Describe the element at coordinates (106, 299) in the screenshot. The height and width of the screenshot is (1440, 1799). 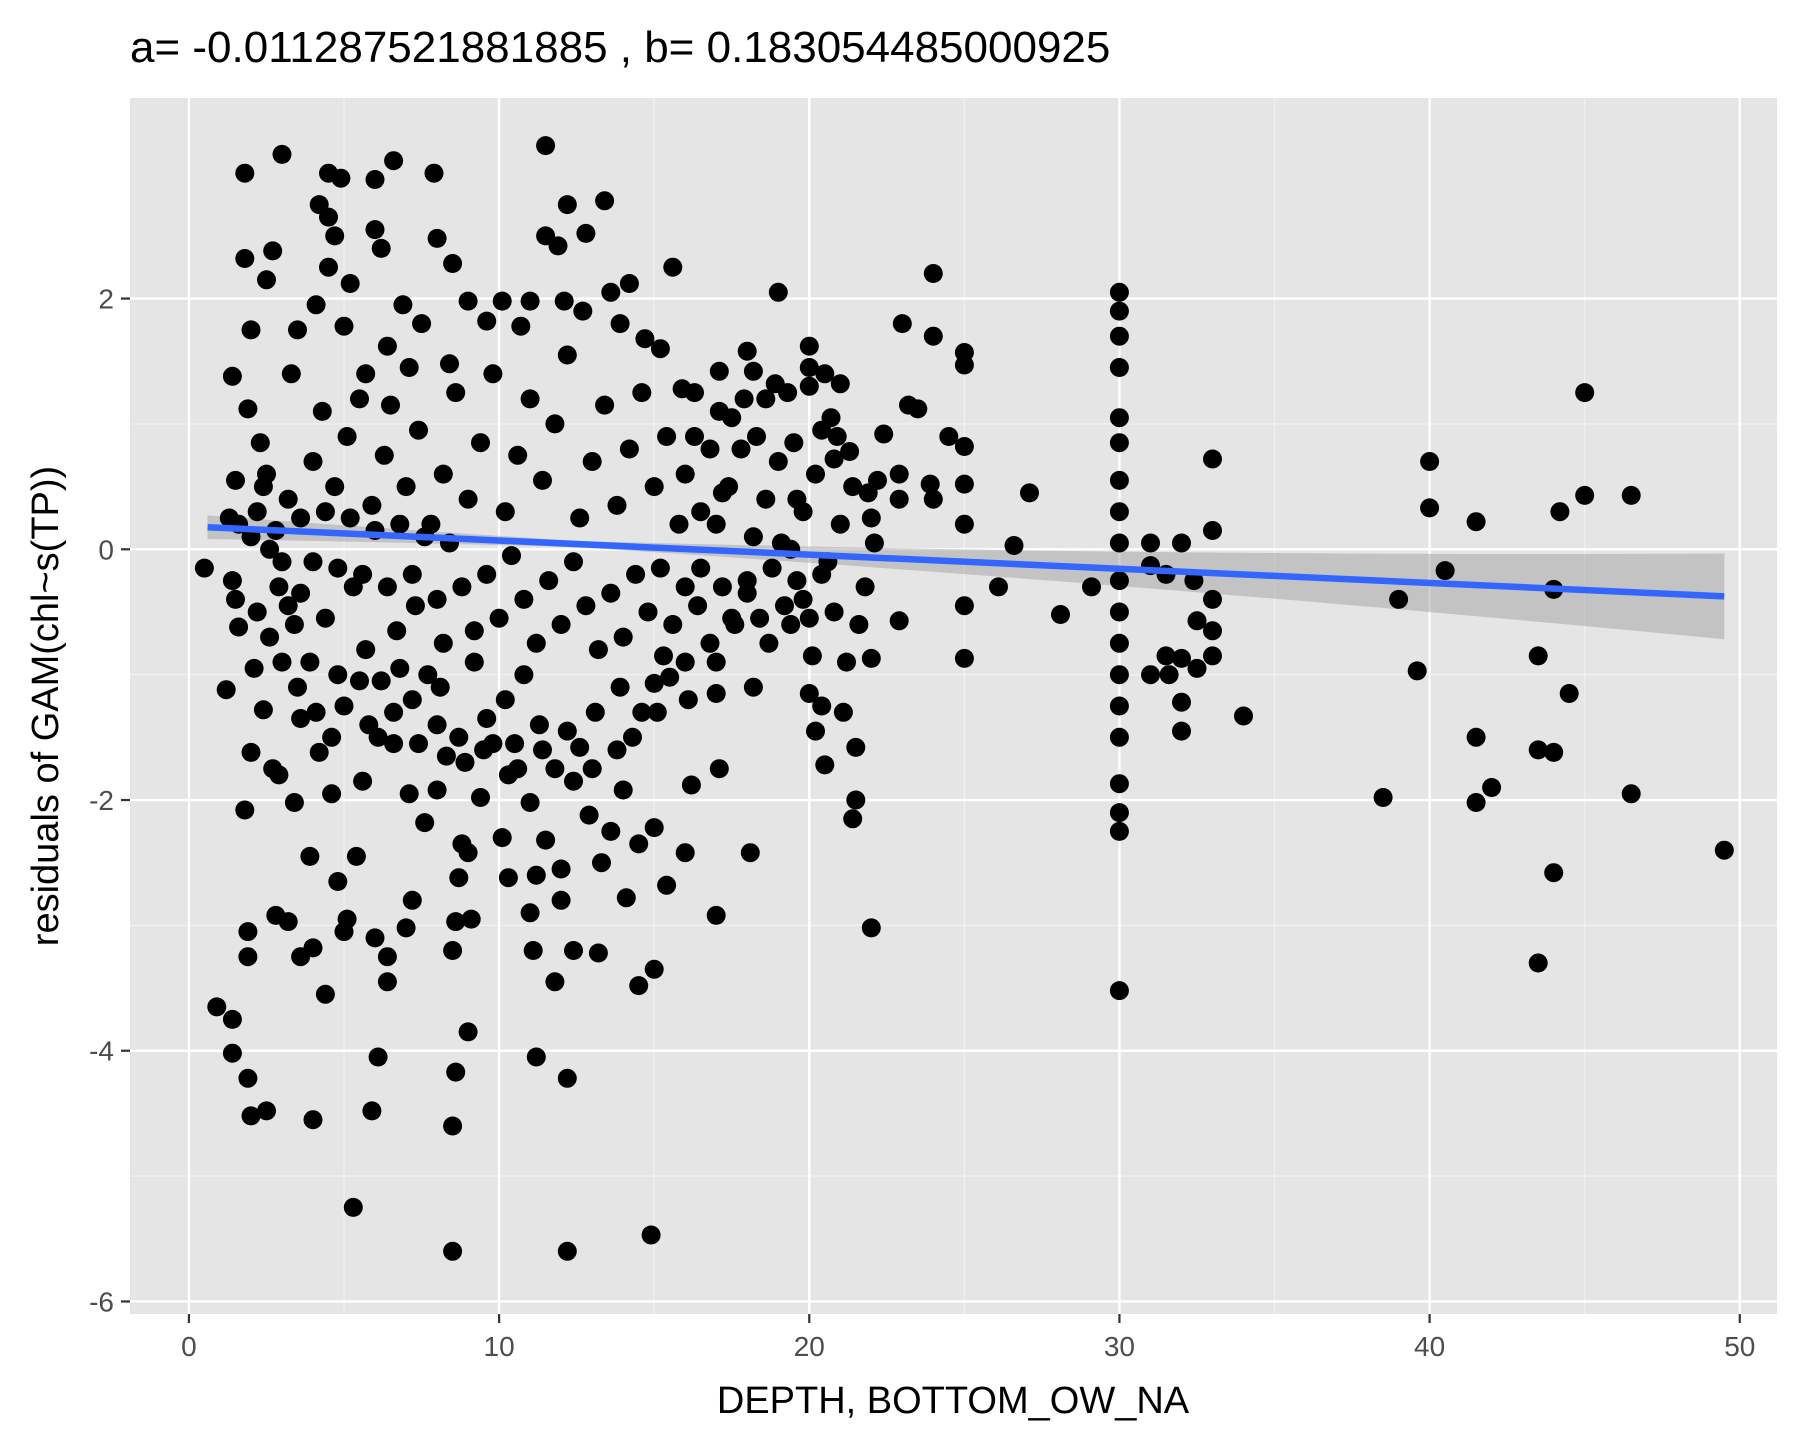
I see `y-tick-label: 2` at that location.